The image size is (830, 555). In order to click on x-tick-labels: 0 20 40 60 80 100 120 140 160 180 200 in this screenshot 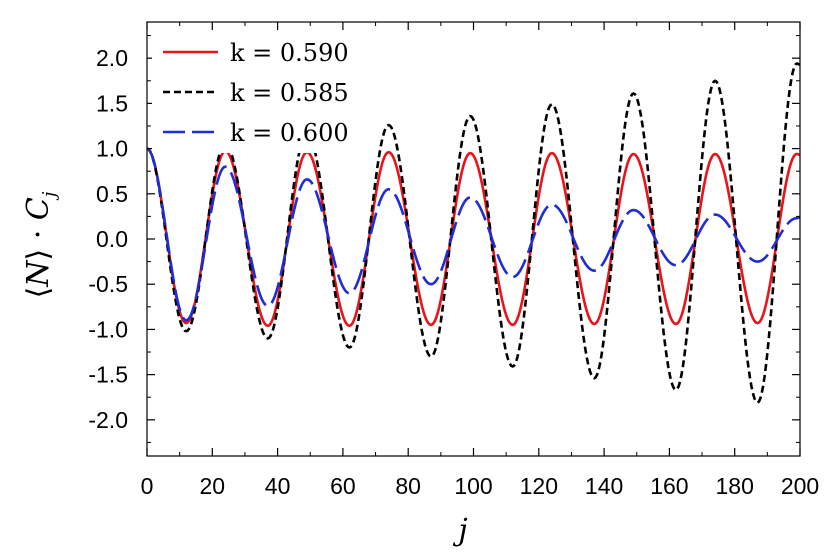, I will do `click(480, 486)`.